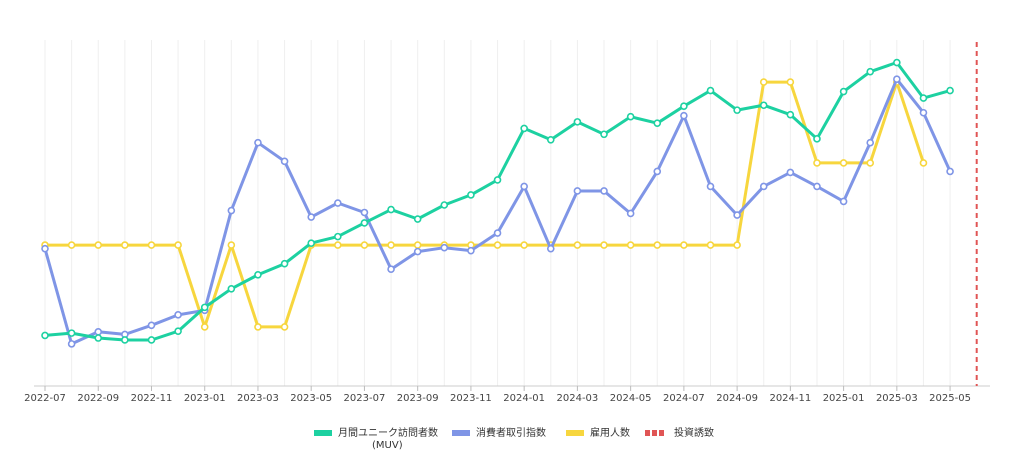 The height and width of the screenshot is (468, 1024). What do you see at coordinates (499, 432) in the screenshot?
I see `legend-item-consumer-index: 消費者取引指数` at bounding box center [499, 432].